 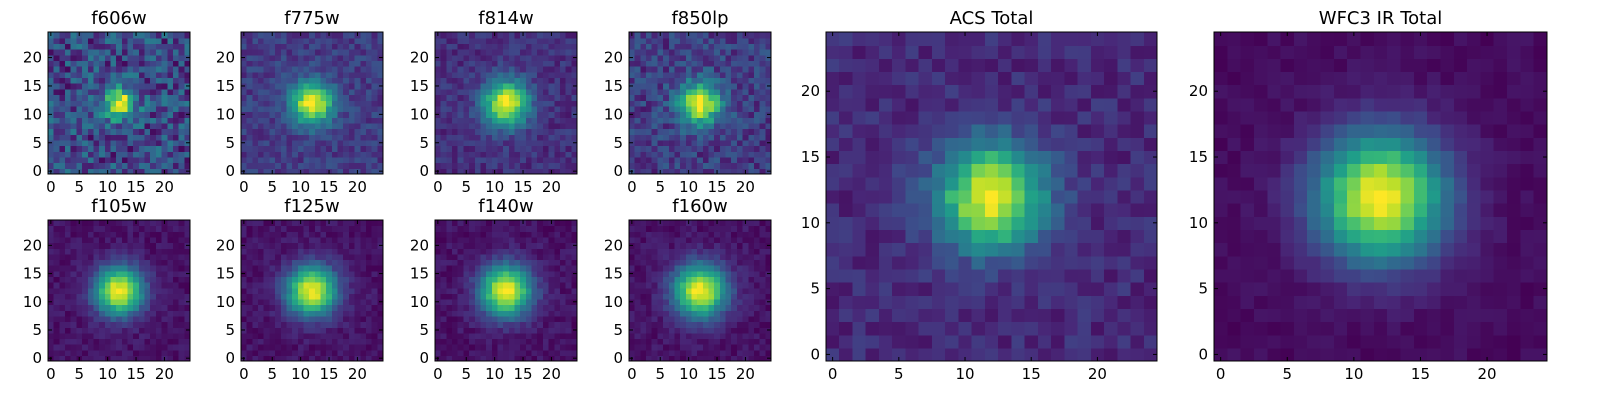 I want to click on panel-title: f140w, so click(x=505, y=206).